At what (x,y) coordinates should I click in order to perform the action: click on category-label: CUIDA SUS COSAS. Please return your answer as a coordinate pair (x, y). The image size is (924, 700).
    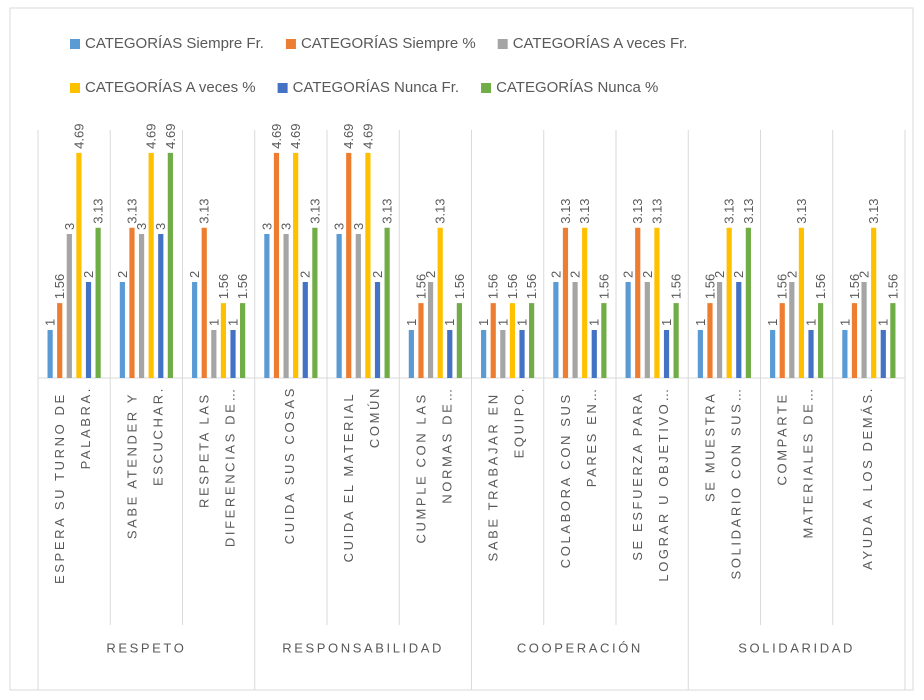
    Looking at the image, I should click on (289, 465).